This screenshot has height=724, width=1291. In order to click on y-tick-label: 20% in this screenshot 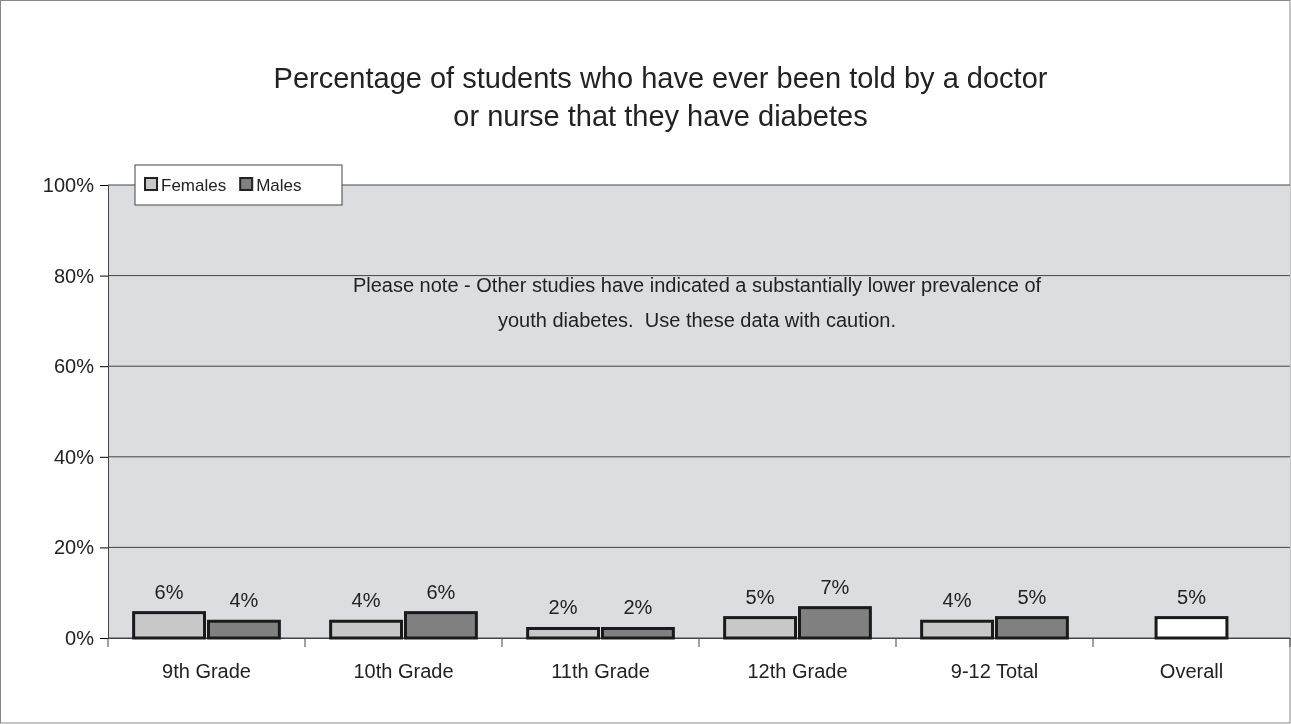, I will do `click(74, 547)`.